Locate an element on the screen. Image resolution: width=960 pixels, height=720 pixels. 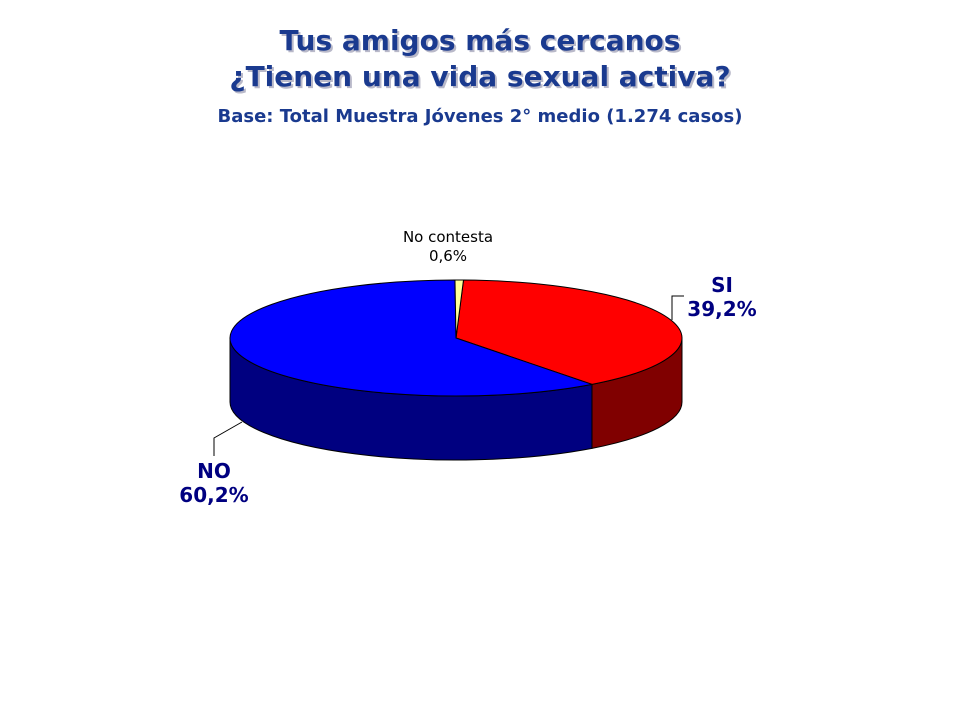
data-label-no: NO is located at coordinates (214, 471).